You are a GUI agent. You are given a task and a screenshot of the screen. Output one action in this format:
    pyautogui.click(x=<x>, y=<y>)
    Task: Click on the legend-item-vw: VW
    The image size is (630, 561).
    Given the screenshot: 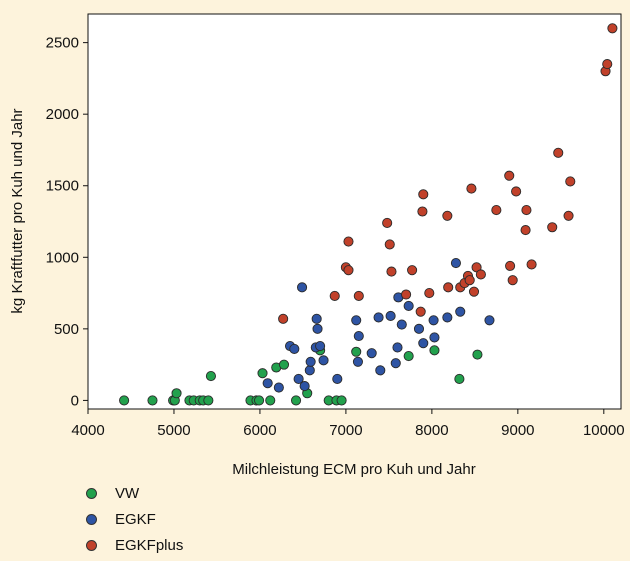 What is the action you would take?
    pyautogui.click(x=134, y=493)
    